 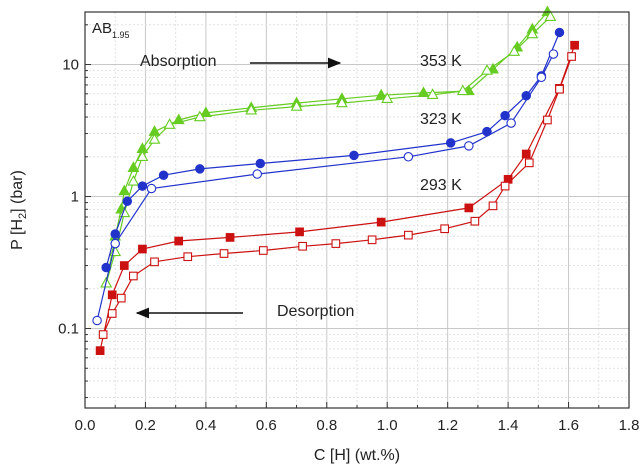 I want to click on x-tick-label: 0.6, so click(x=266, y=425).